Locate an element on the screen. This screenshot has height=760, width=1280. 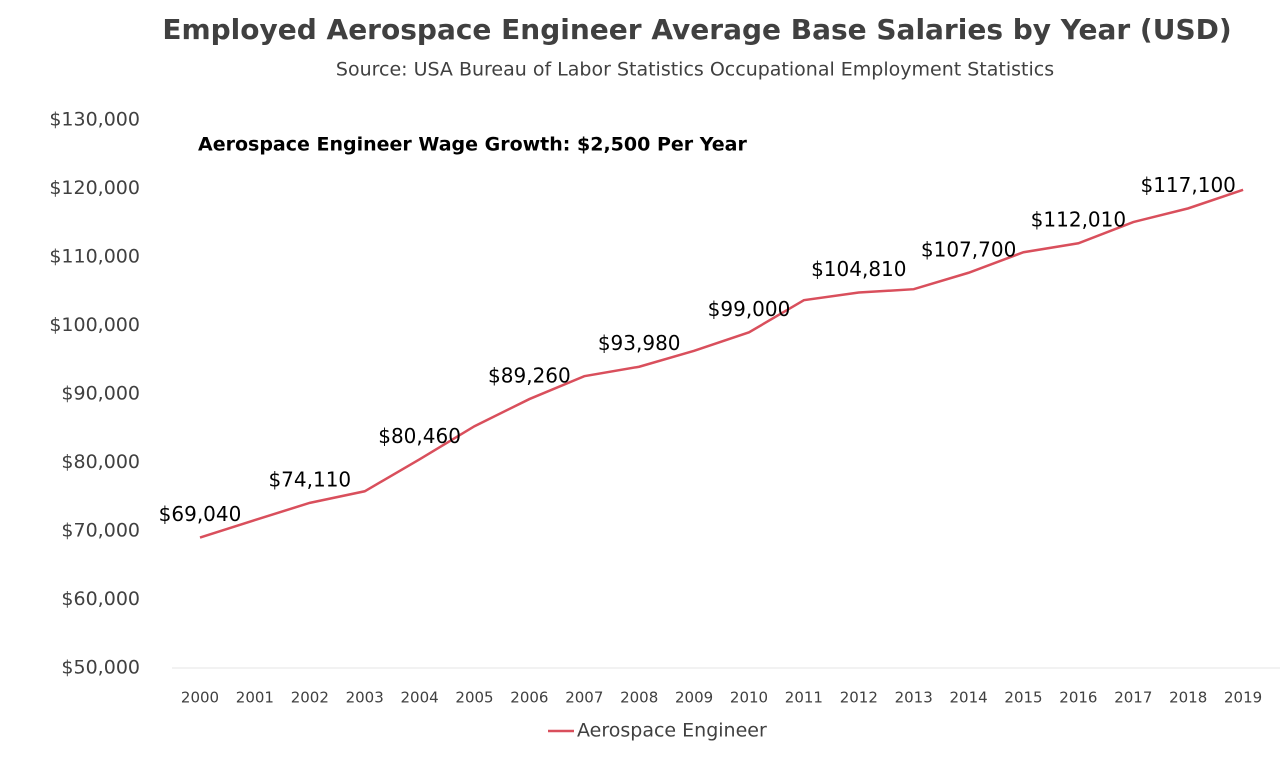
x-tick-label: 2008 is located at coordinates (639, 698).